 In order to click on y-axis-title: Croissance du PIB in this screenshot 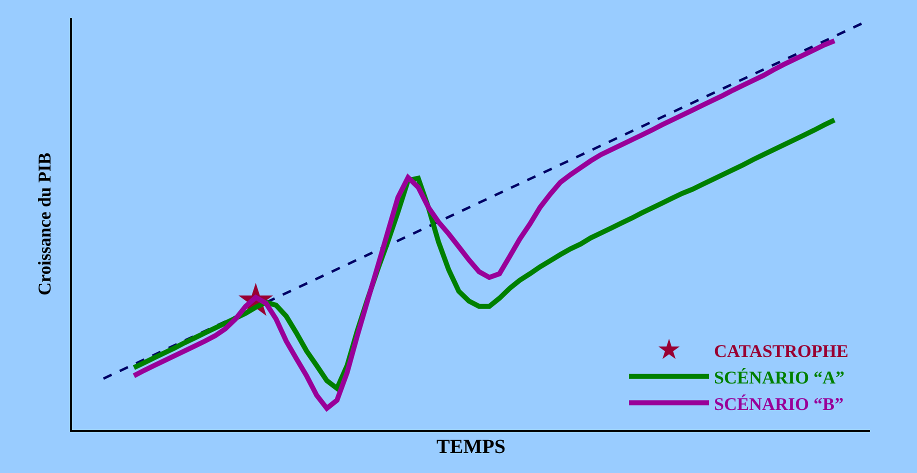, I will do `click(44, 224)`.